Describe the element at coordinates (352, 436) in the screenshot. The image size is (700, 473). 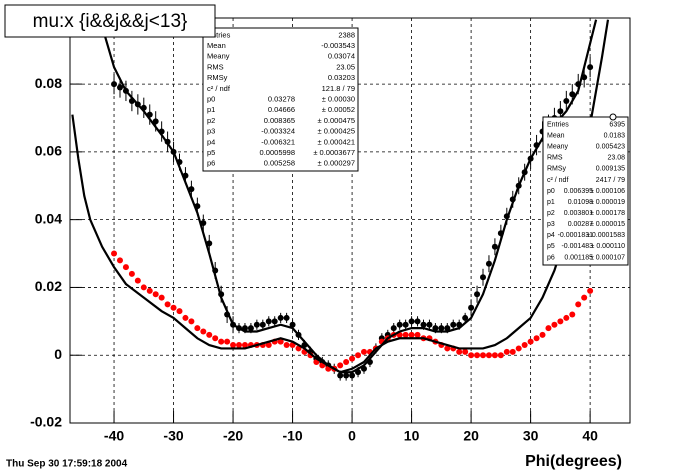
I see `x-tick-label: 0` at that location.